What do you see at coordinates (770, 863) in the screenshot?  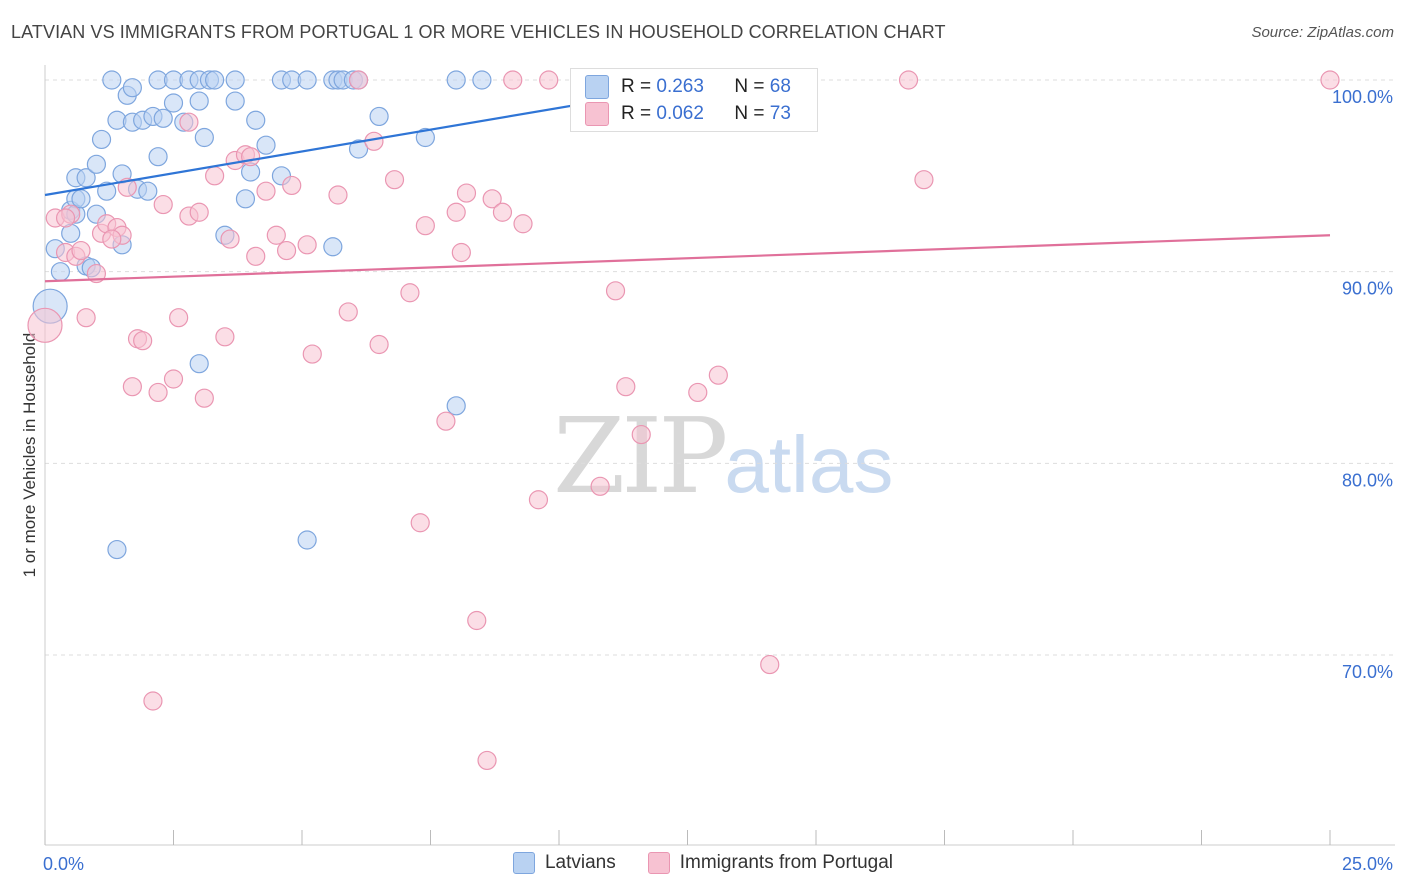 I see `legend-item-portugal: Immigrants from Portugal` at bounding box center [770, 863].